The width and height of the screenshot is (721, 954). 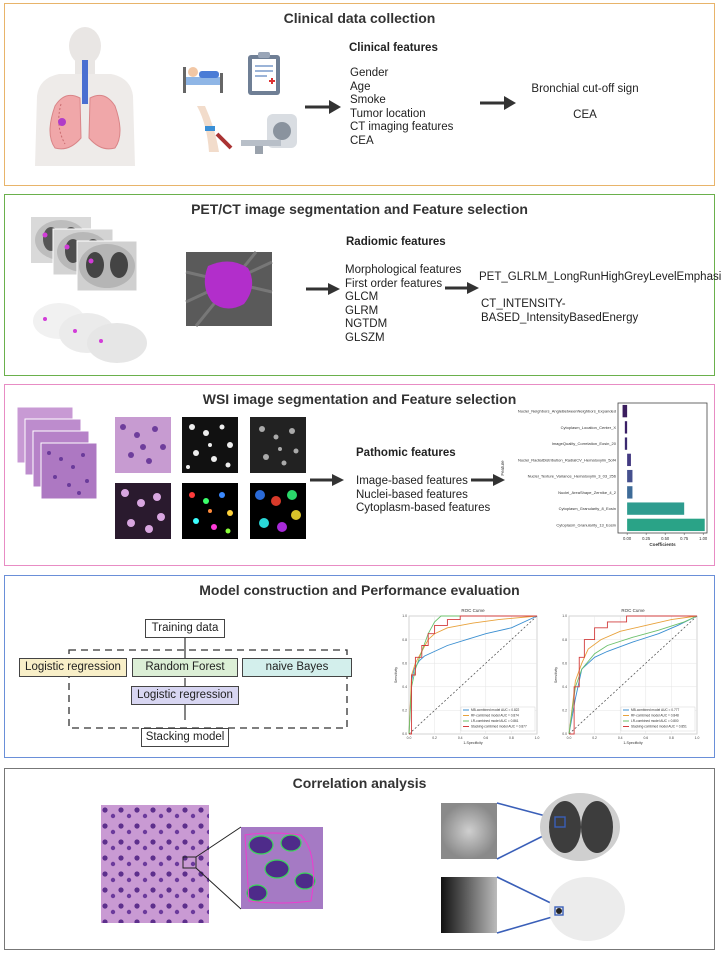 What do you see at coordinates (412, 481) in the screenshot?
I see `feature-item: Image-based features` at bounding box center [412, 481].